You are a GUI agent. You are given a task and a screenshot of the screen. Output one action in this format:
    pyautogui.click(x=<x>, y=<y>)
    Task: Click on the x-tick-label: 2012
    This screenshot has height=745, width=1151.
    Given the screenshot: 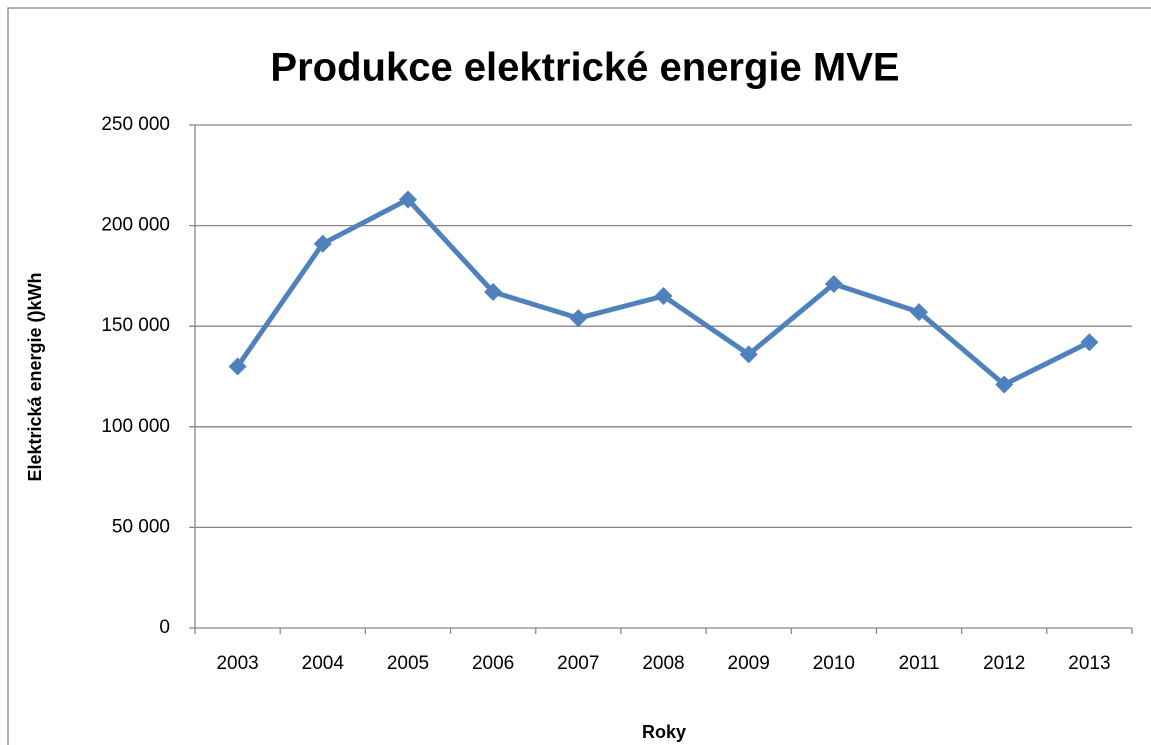 What is the action you would take?
    pyautogui.click(x=1004, y=663)
    